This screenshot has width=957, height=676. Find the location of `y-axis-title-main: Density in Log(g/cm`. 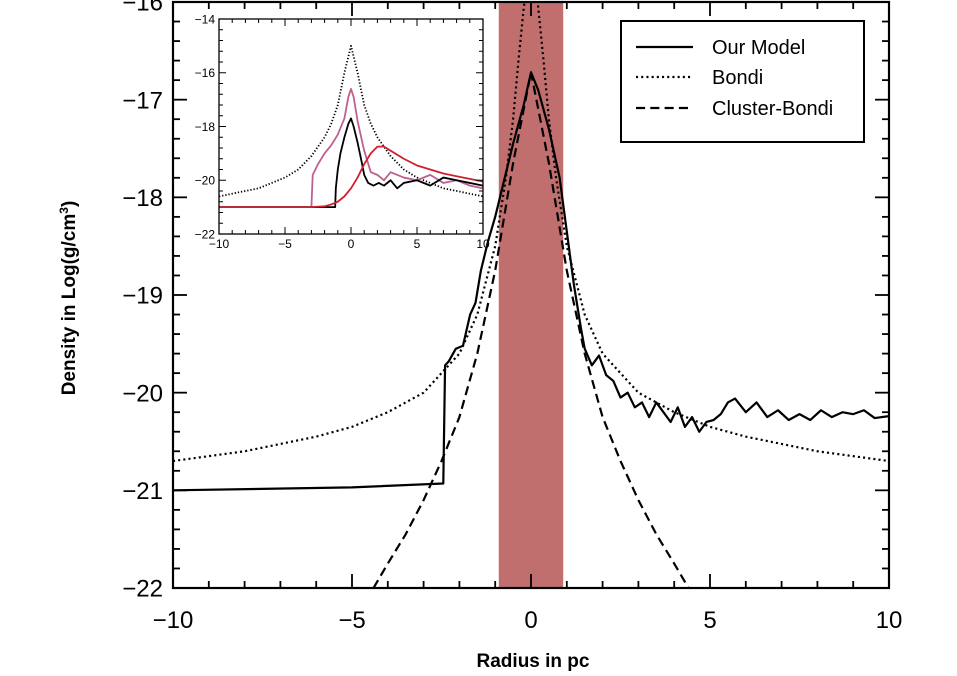

y-axis-title-main: Density in Log(g/cm is located at coordinates (69, 305).